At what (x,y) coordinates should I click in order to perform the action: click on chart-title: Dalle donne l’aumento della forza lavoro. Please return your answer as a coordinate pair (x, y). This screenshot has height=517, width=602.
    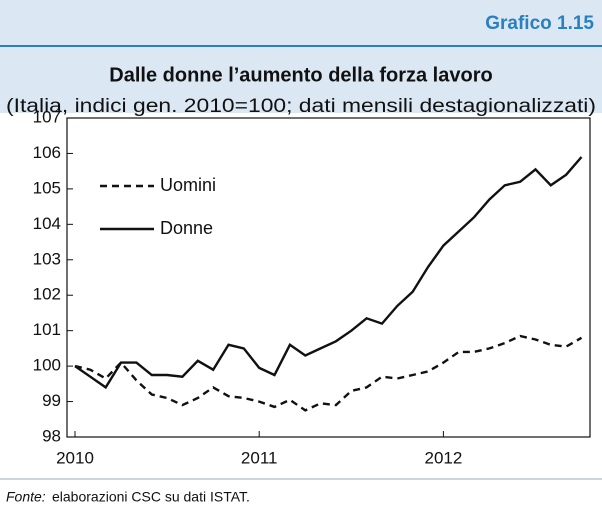
    Looking at the image, I should click on (300, 75).